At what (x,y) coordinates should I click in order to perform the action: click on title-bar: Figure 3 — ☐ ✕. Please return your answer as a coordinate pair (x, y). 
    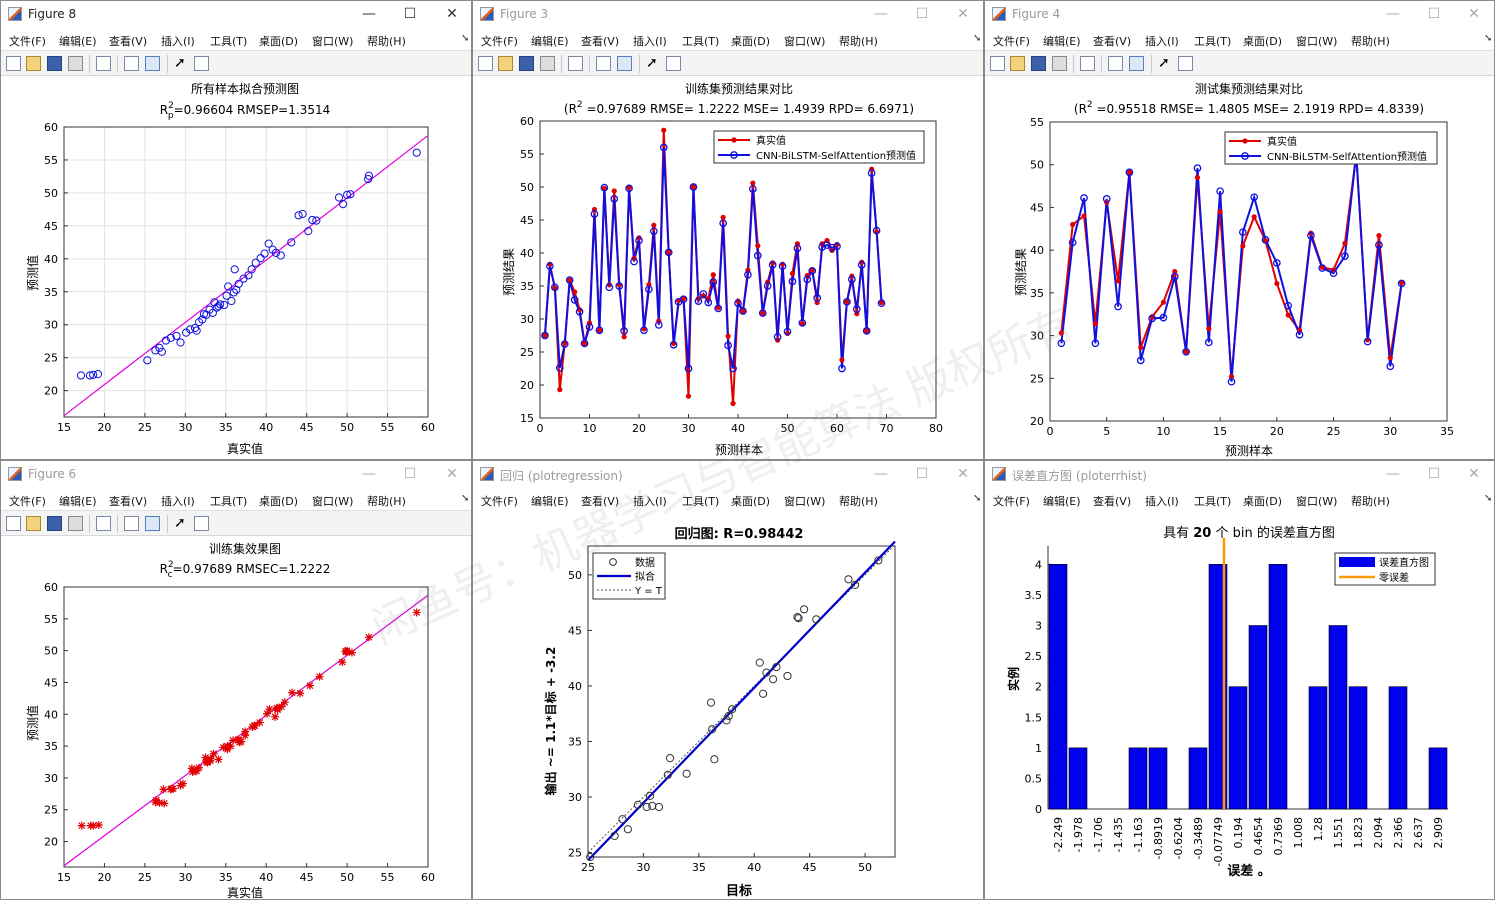
    Looking at the image, I should click on (728, 14).